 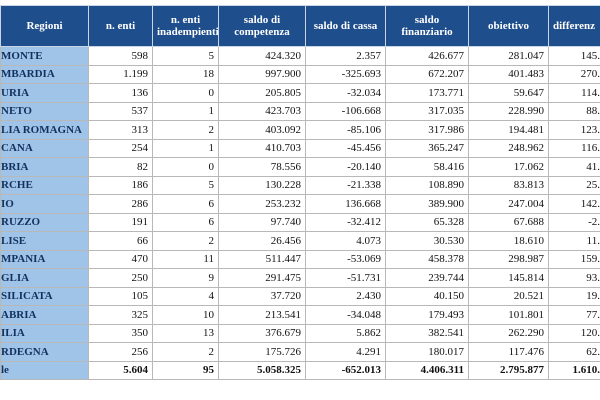 I want to click on table-row: GLIA 250 9 291.475 -51.731 239.744 145.814 93., so click(x=300, y=278).